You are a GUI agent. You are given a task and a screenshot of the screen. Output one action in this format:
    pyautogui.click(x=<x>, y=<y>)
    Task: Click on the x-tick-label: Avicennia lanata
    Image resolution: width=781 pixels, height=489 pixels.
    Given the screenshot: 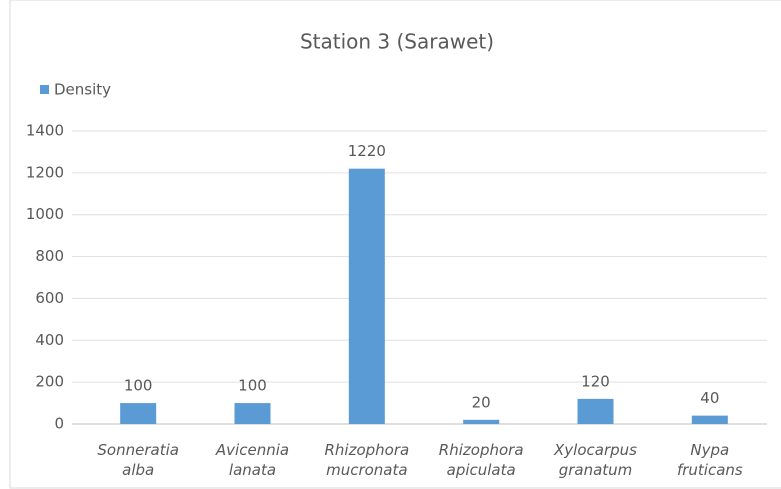 What is the action you would take?
    pyautogui.click(x=252, y=460)
    